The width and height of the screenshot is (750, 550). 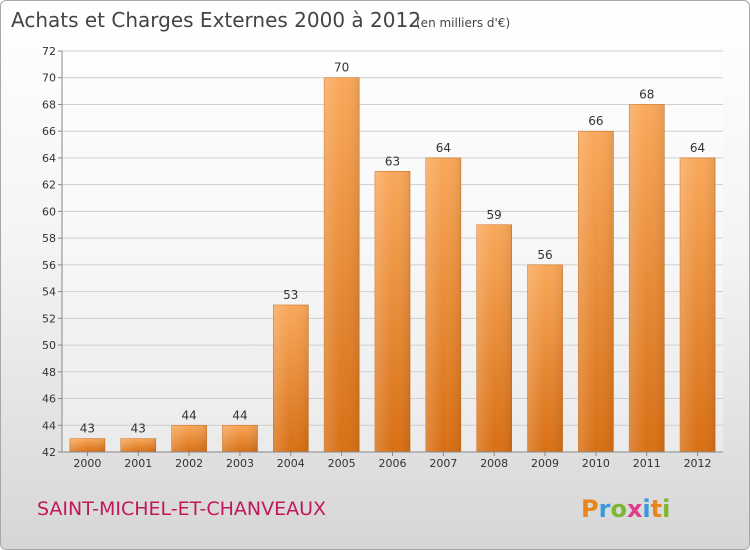 I want to click on logo-letter: o, so click(x=618, y=509).